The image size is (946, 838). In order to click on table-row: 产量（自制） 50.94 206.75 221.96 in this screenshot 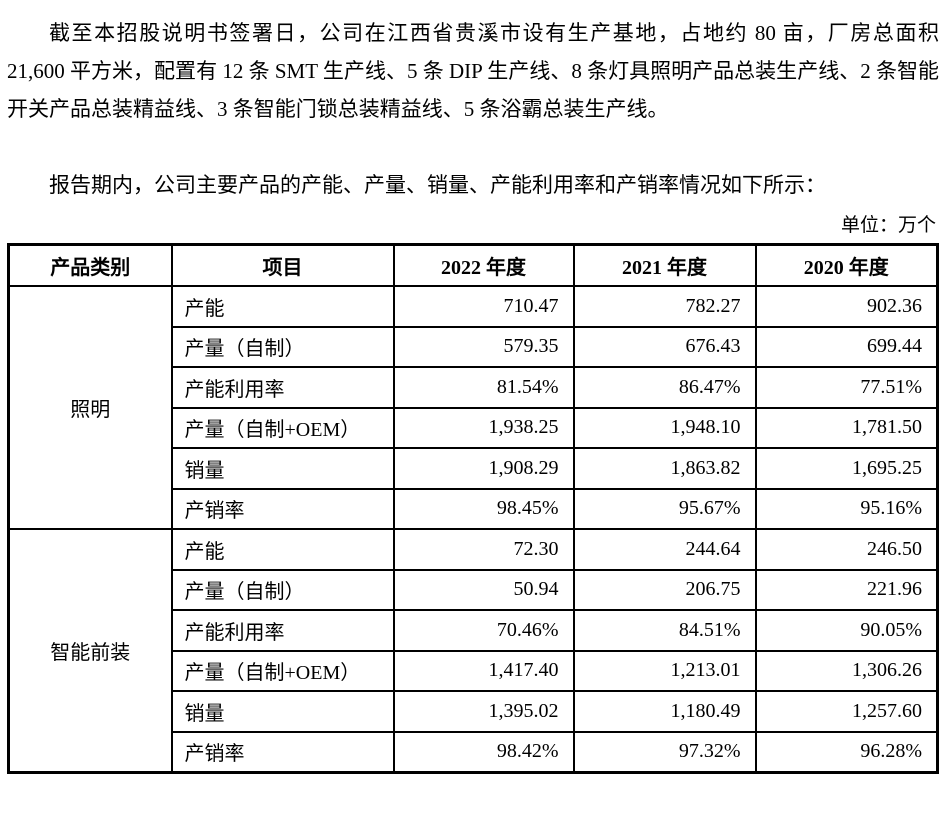, I will do `click(474, 589)`.